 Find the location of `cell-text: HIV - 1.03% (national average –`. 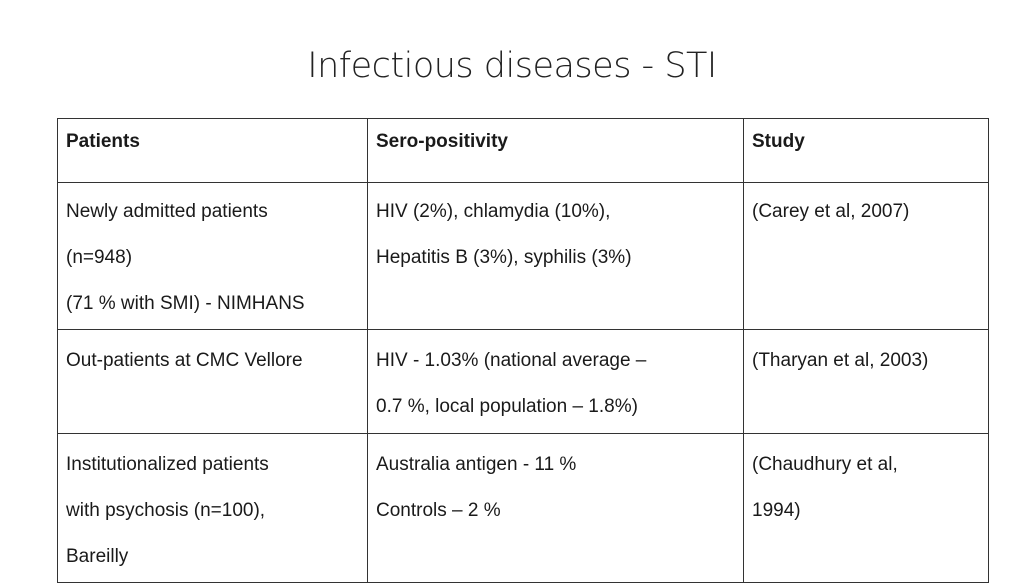

cell-text: HIV - 1.03% (national average – is located at coordinates (511, 360).